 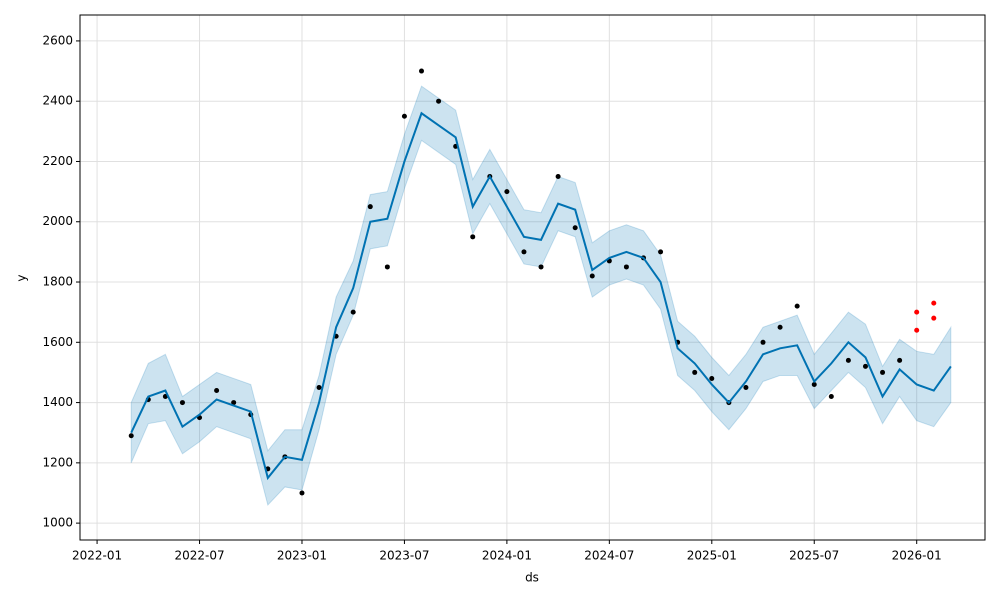 I want to click on y-tick-label: 2400, so click(x=57, y=101).